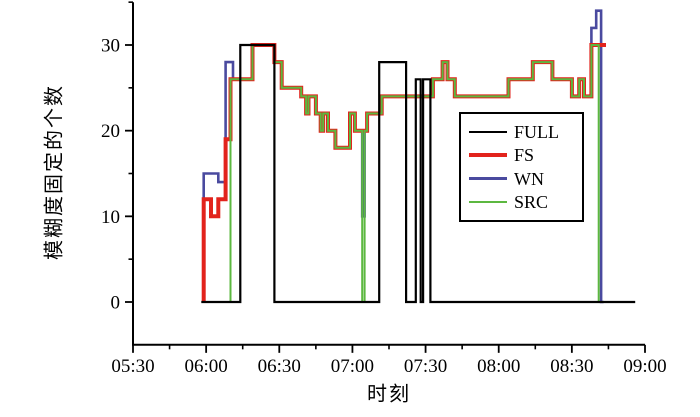 This screenshot has width=700, height=417. What do you see at coordinates (206, 366) in the screenshot?
I see `x-tick-label: 06:00` at bounding box center [206, 366].